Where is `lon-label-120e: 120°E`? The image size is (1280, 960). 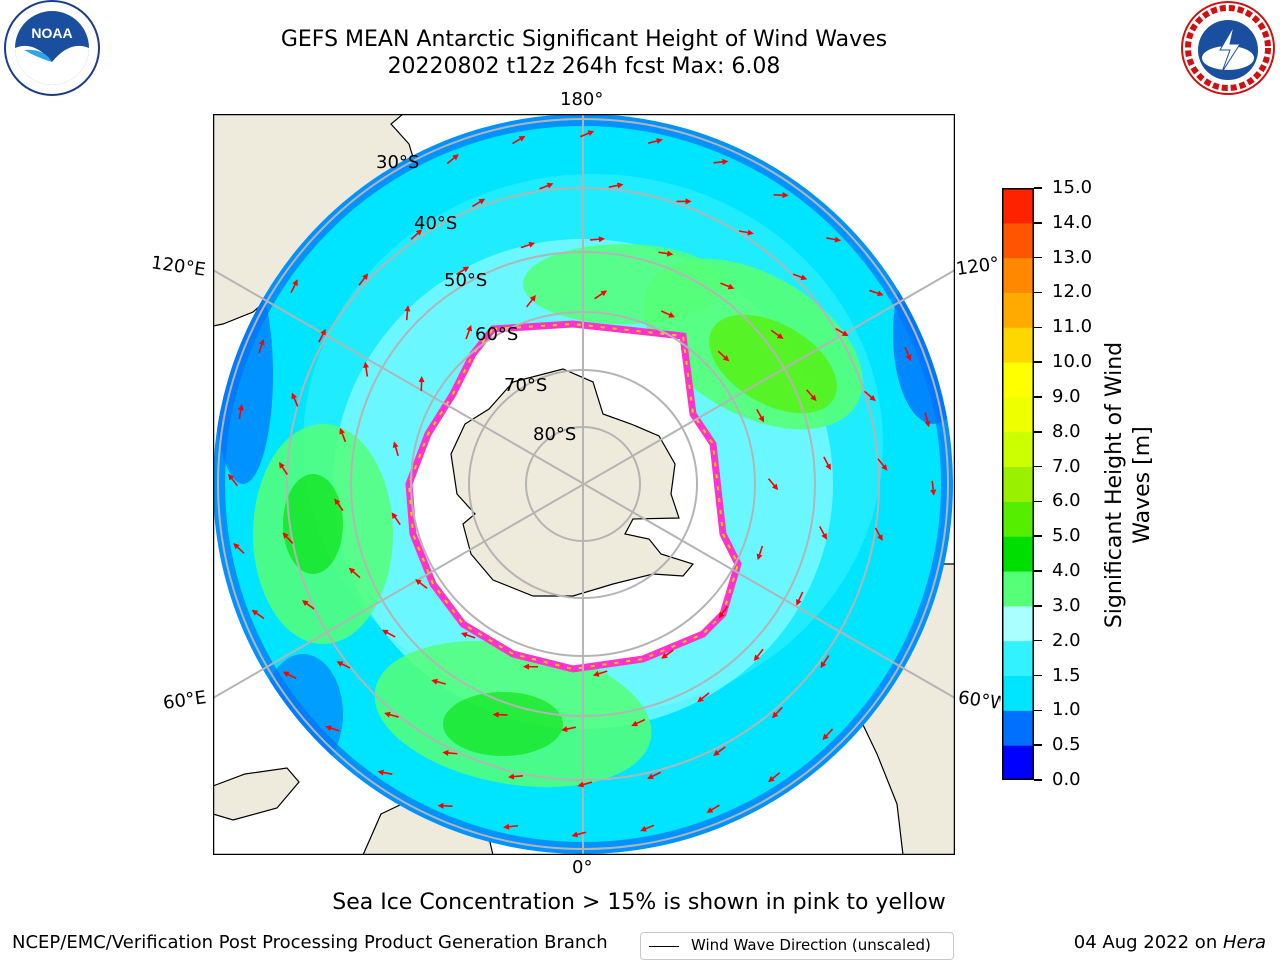
lon-label-120e: 120°E is located at coordinates (178, 266).